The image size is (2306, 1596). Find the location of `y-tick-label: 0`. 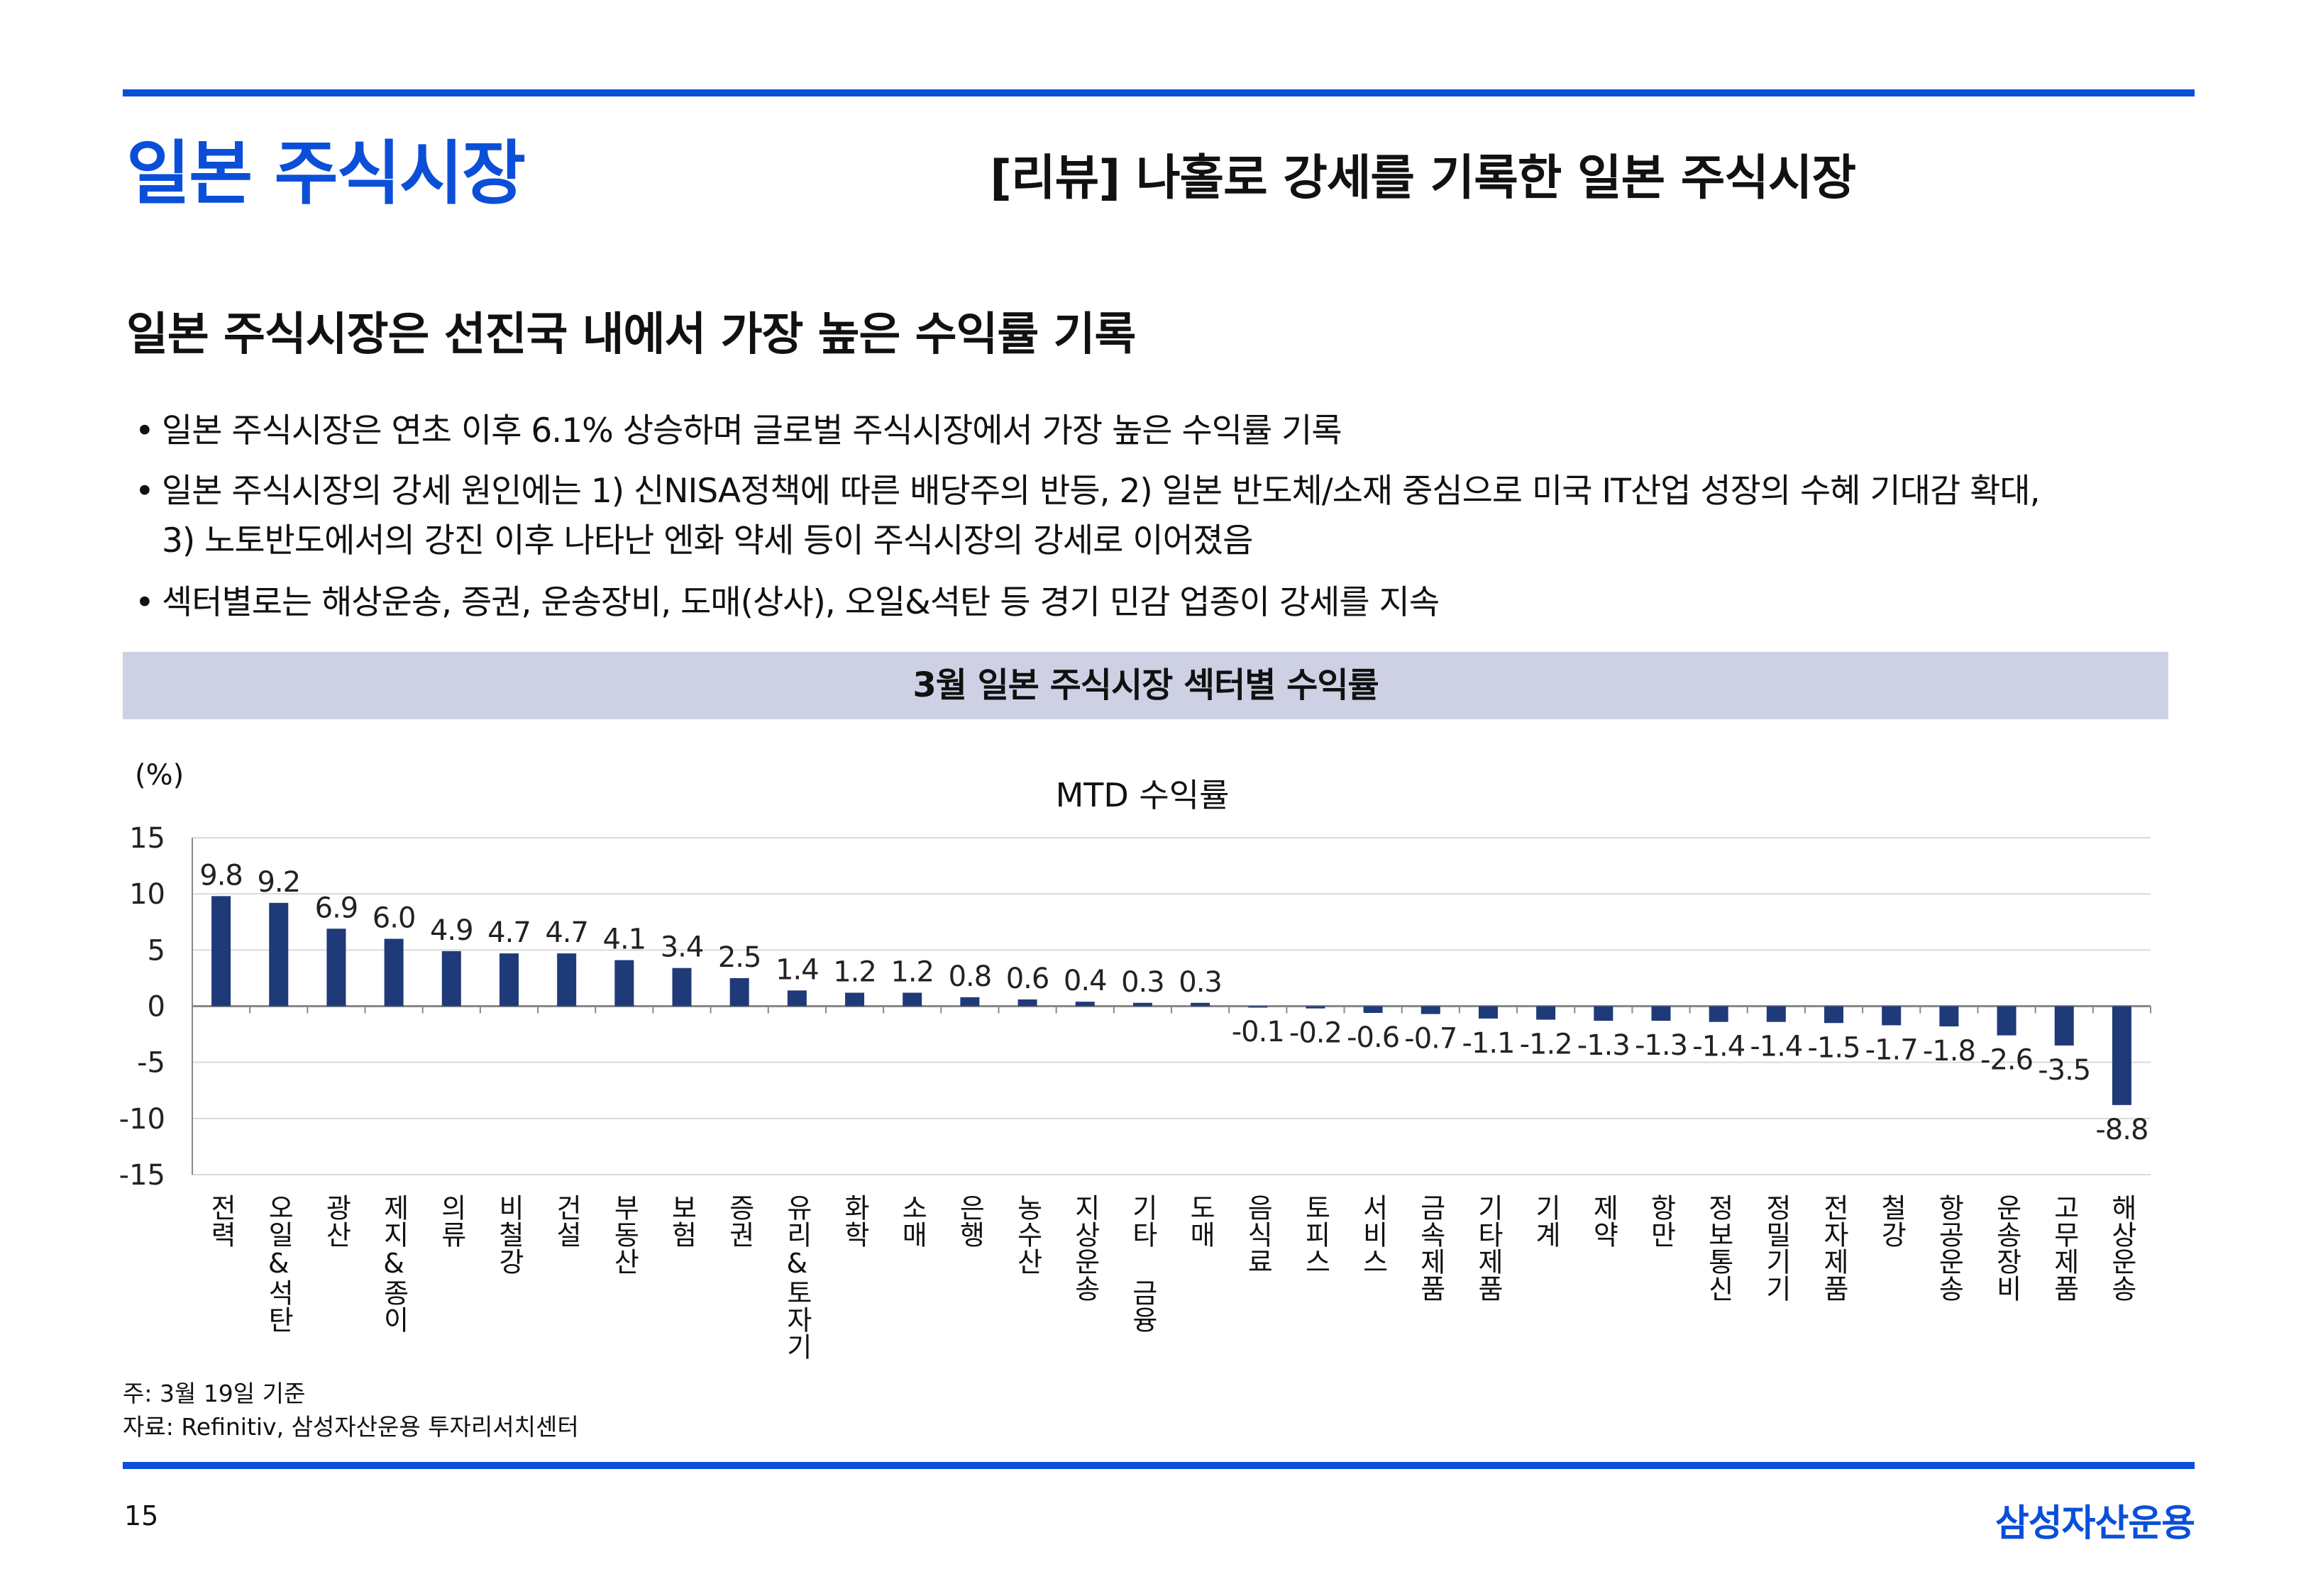

y-tick-label: 0 is located at coordinates (156, 1007).